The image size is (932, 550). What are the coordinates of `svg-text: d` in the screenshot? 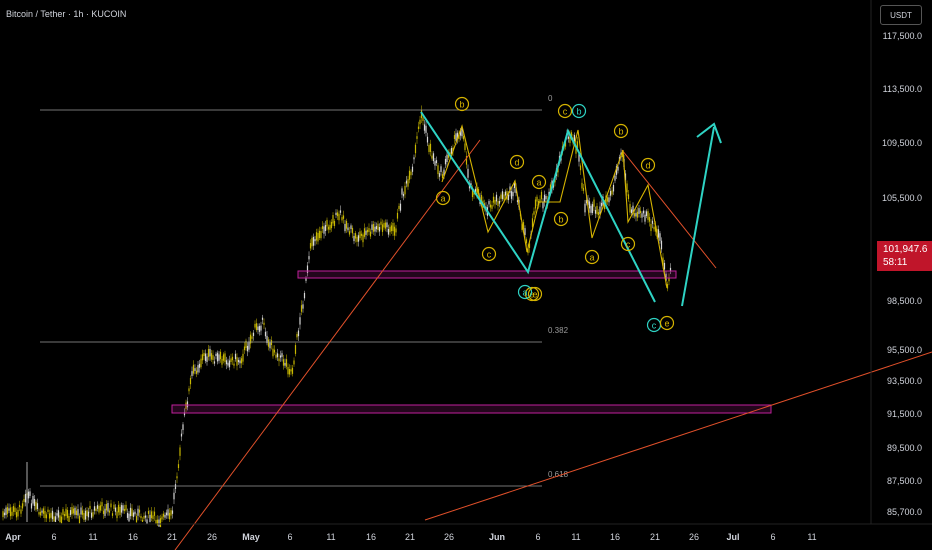 It's located at (516, 162).